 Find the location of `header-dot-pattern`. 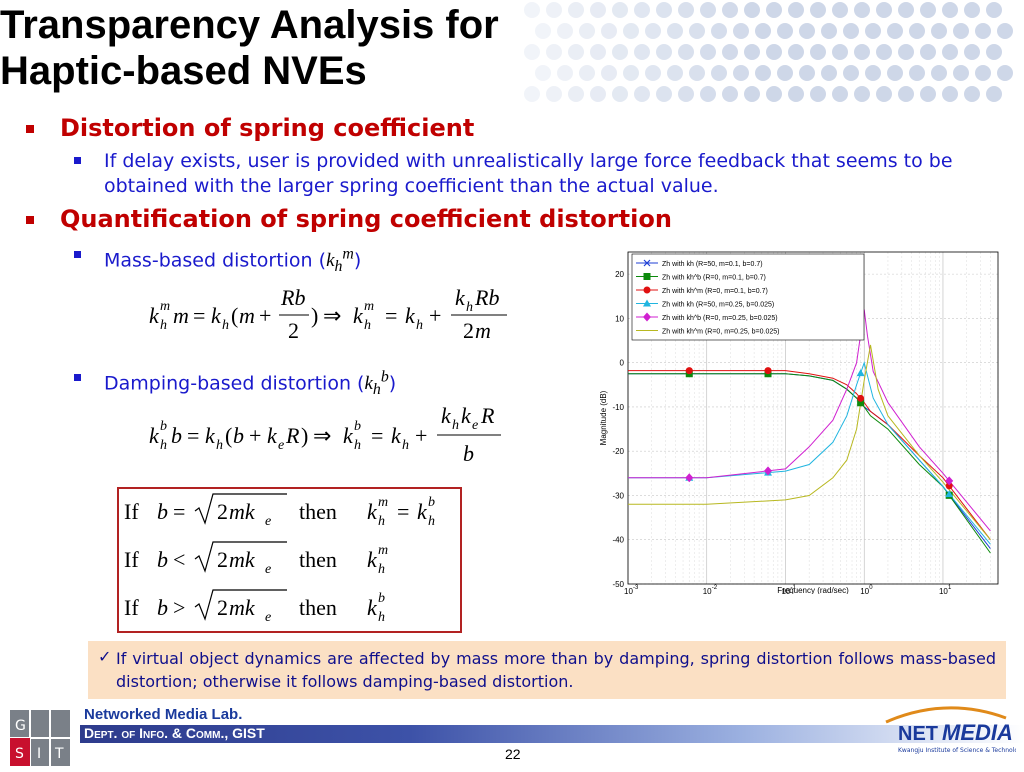

header-dot-pattern is located at coordinates (768, 52).